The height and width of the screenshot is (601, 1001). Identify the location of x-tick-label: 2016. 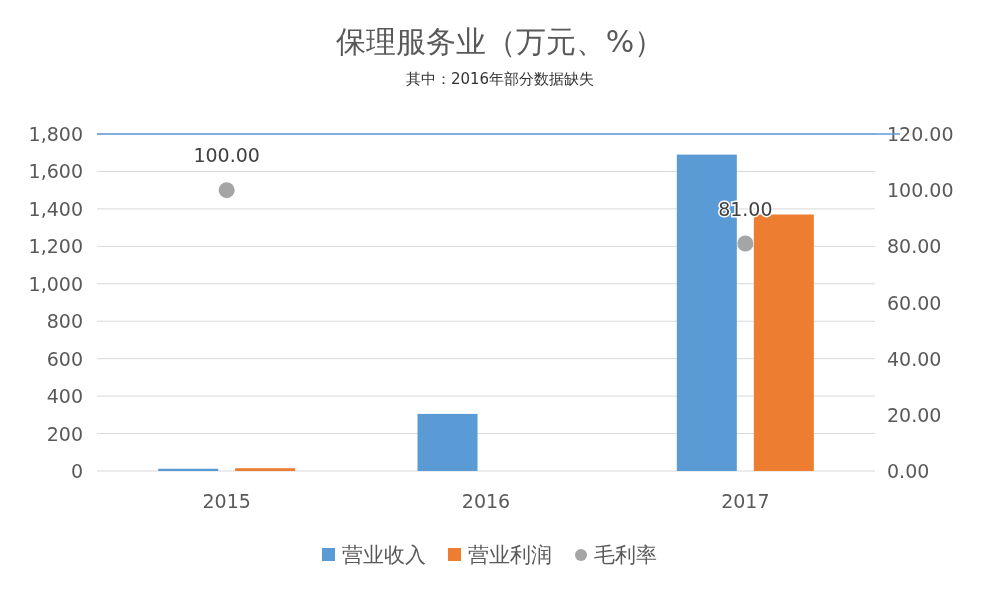
(486, 501).